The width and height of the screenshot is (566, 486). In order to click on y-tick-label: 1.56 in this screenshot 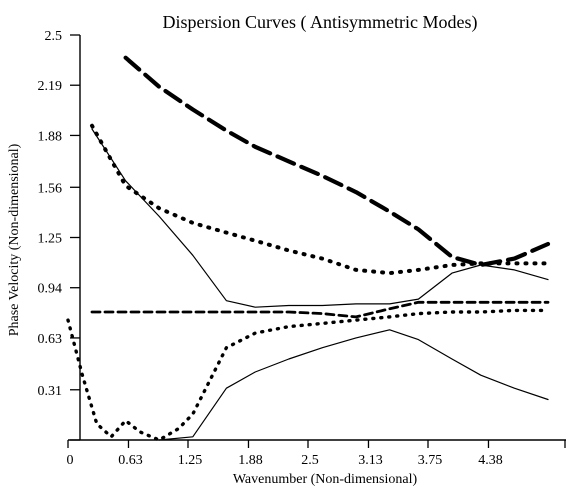, I will do `click(50, 188)`.